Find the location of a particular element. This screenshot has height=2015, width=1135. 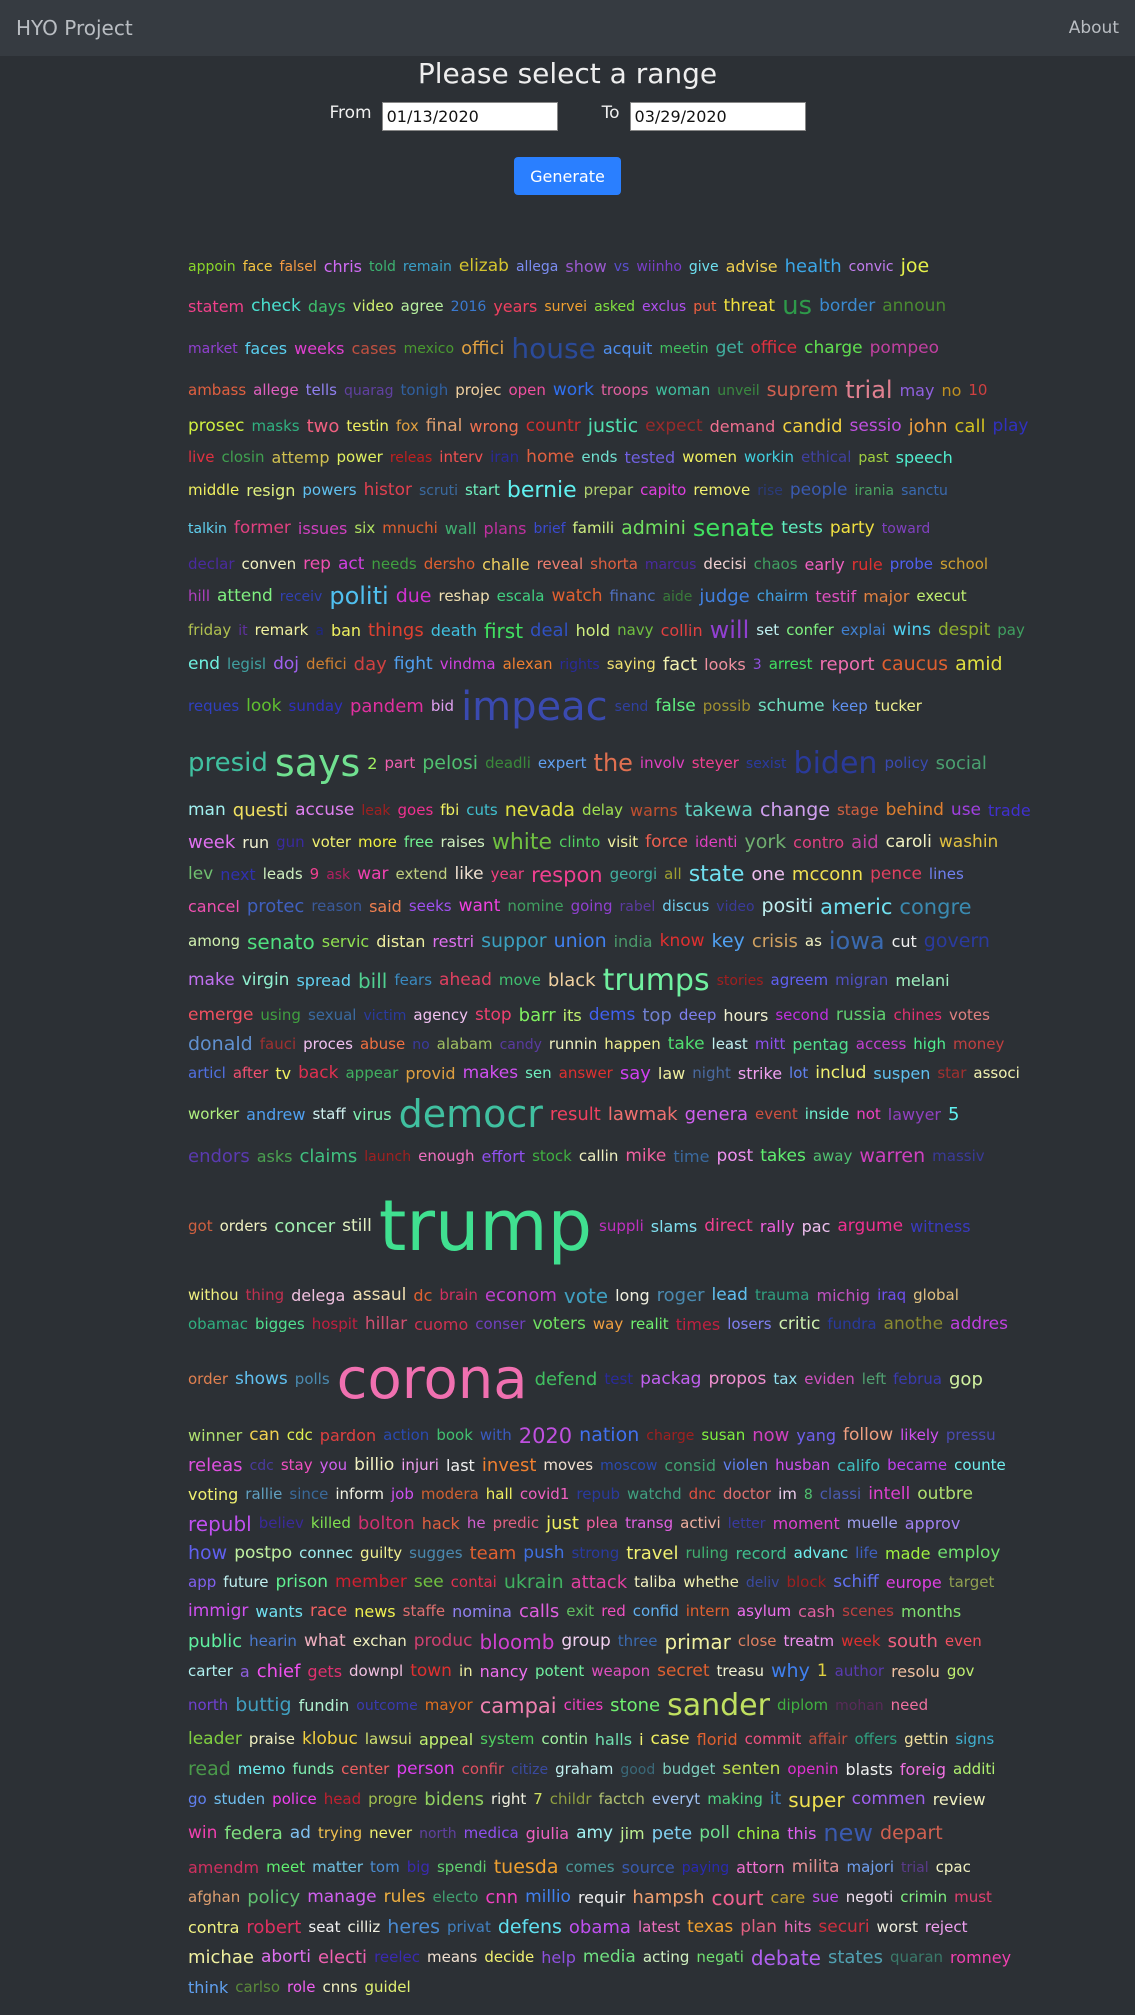

word-cloud-word: florid is located at coordinates (717, 1739).